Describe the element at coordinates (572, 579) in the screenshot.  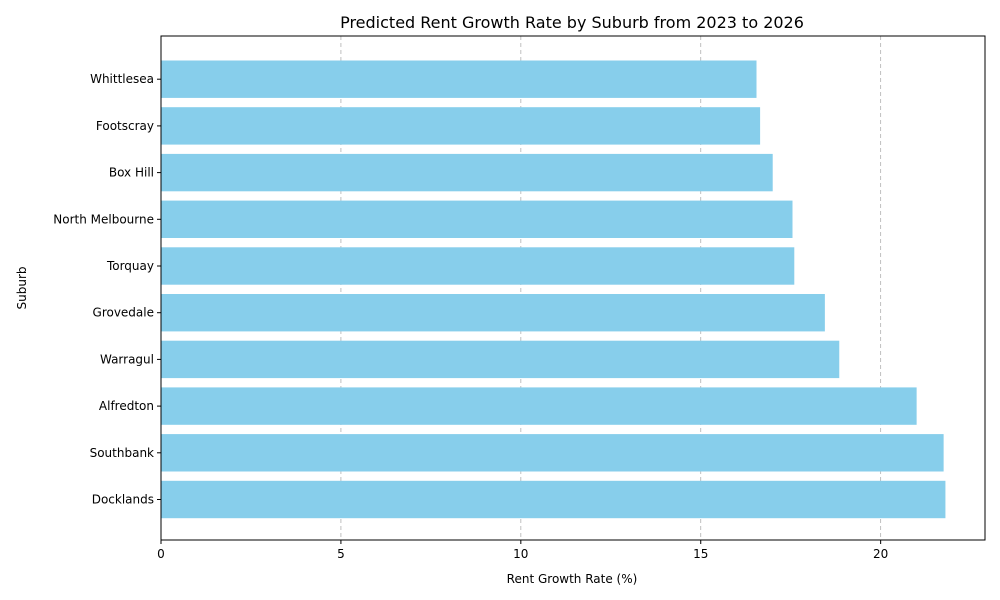
I see `x-axis-label: Rent Growth Rate (%)` at that location.